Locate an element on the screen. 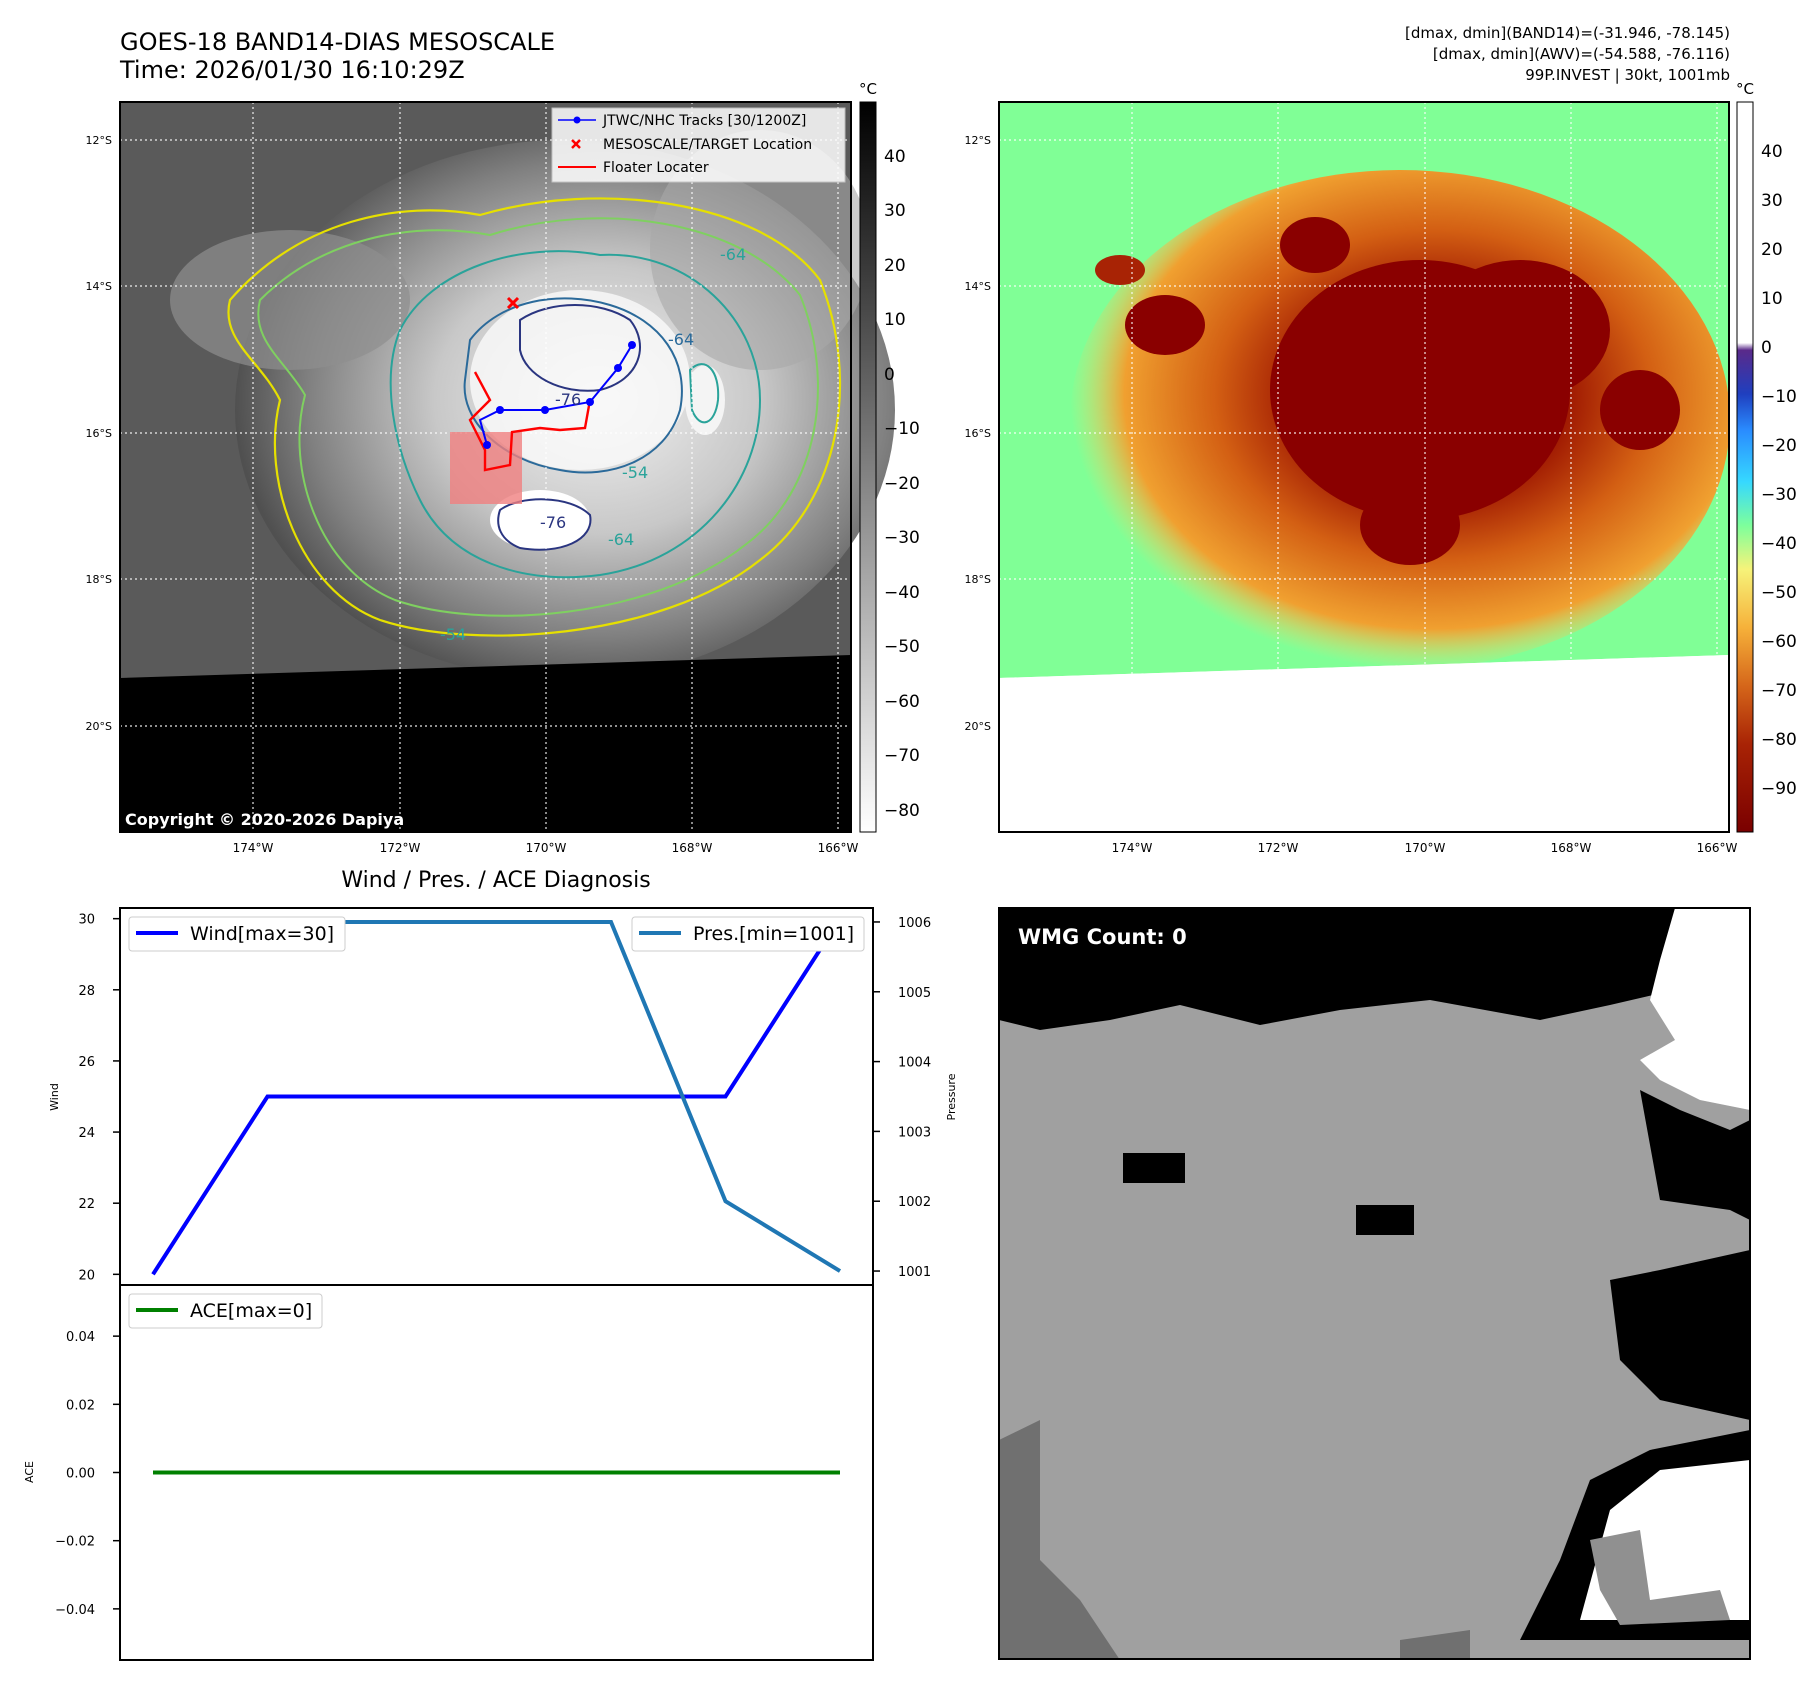  wind-tick-label: 26 is located at coordinates (86, 1062).